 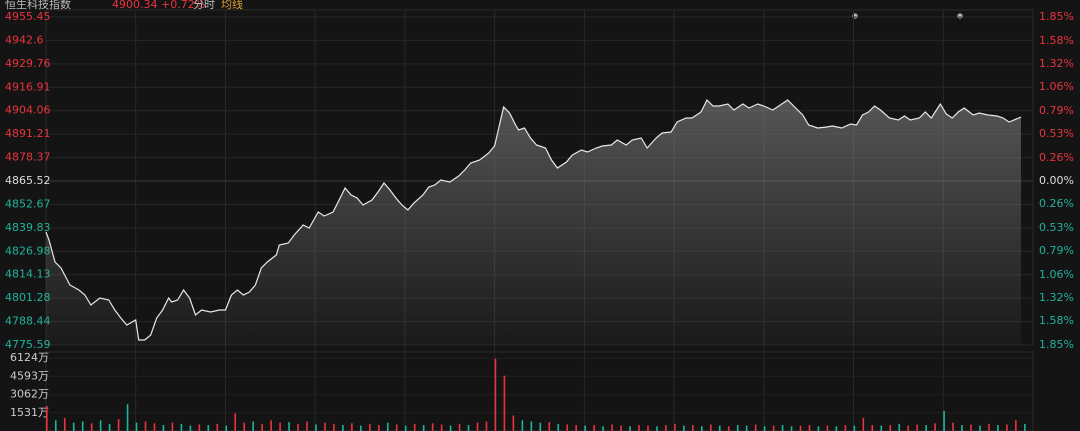 I want to click on y-tick-label: 4955.45, so click(x=28, y=16).